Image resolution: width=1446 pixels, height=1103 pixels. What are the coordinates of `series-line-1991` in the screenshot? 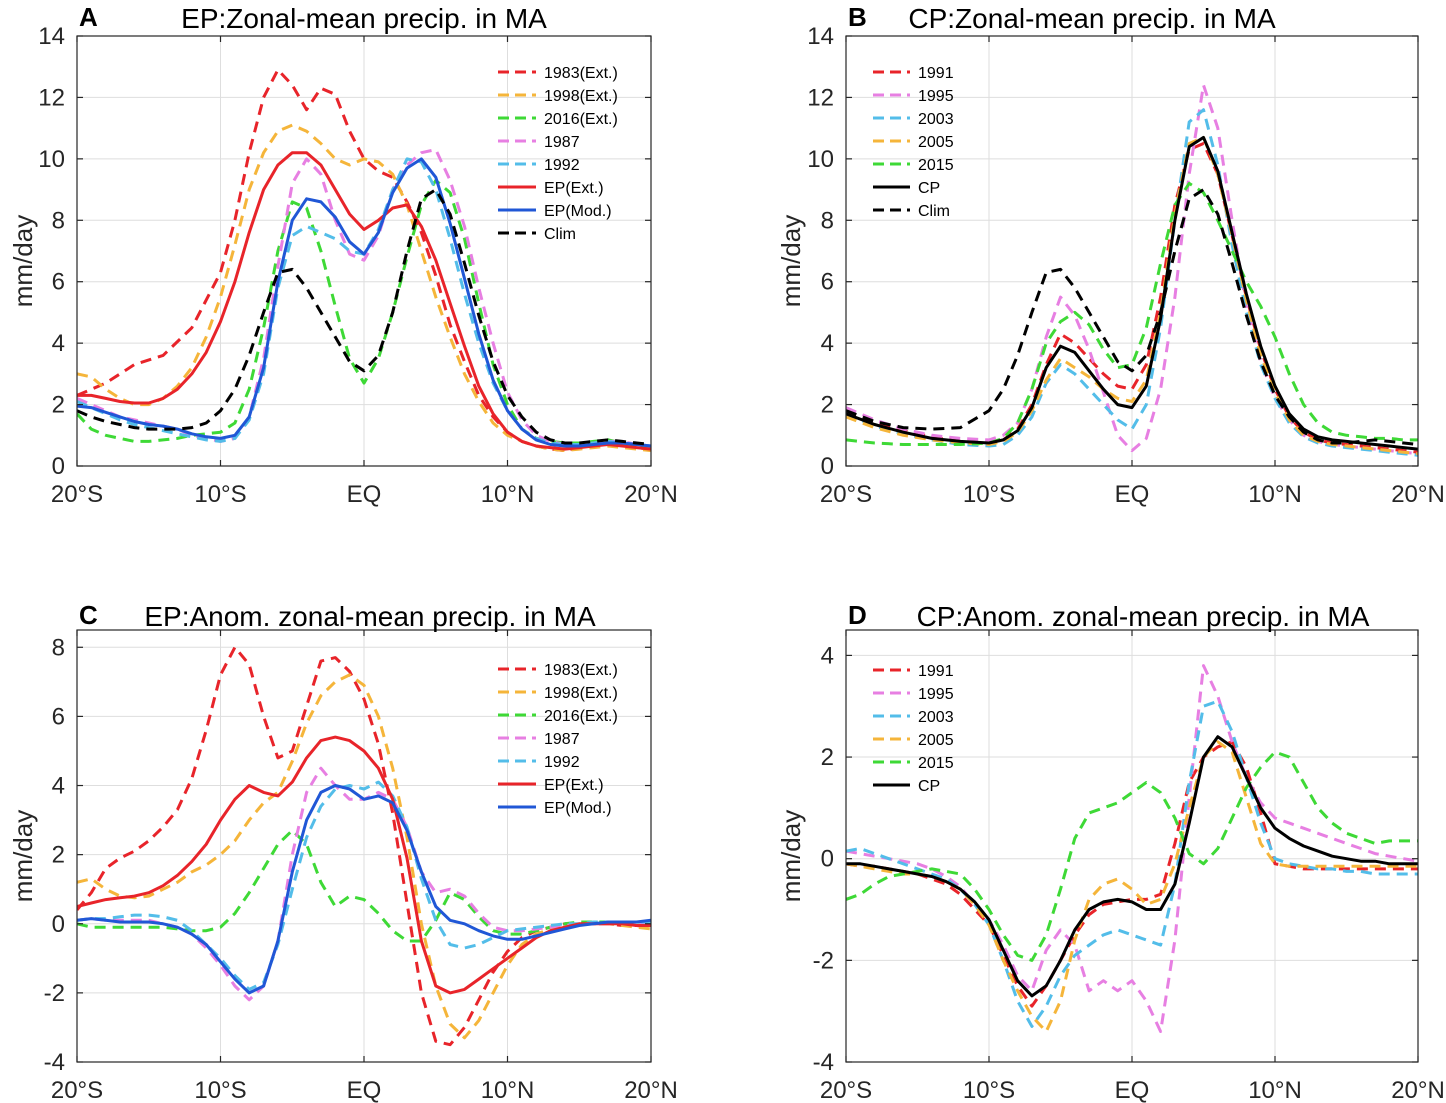 It's located at (1132, 874).